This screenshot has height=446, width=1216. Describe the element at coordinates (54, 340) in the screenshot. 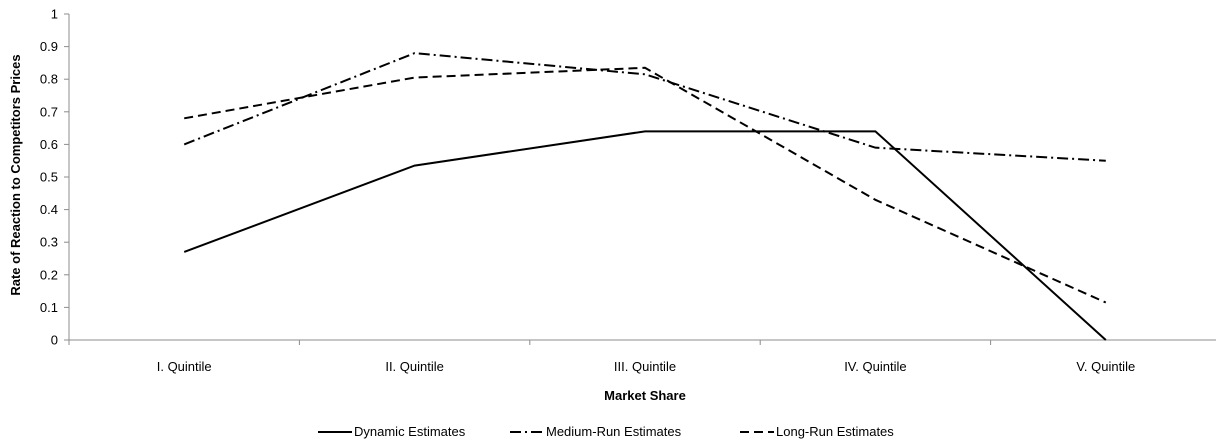

I see `y-tick-label: 0` at that location.